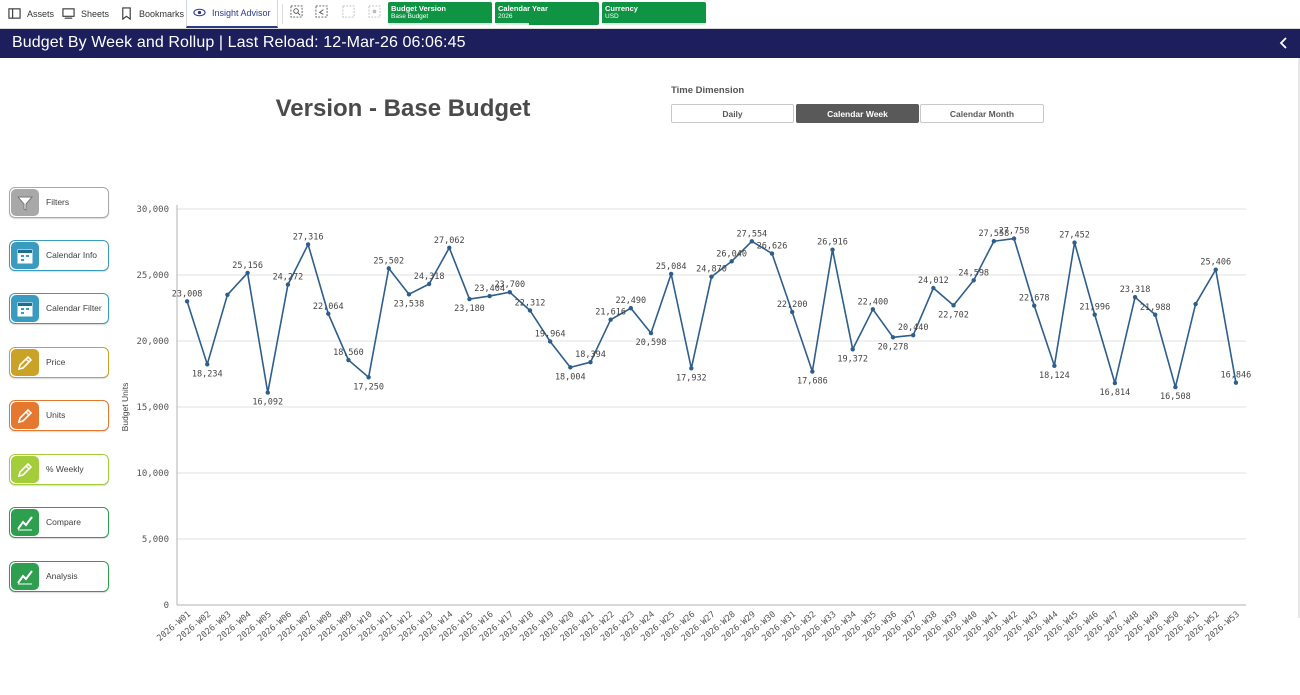 This screenshot has height=695, width=1300. Describe the element at coordinates (72, 255) in the screenshot. I see `sidebar-button-label: Calendar Info` at that location.